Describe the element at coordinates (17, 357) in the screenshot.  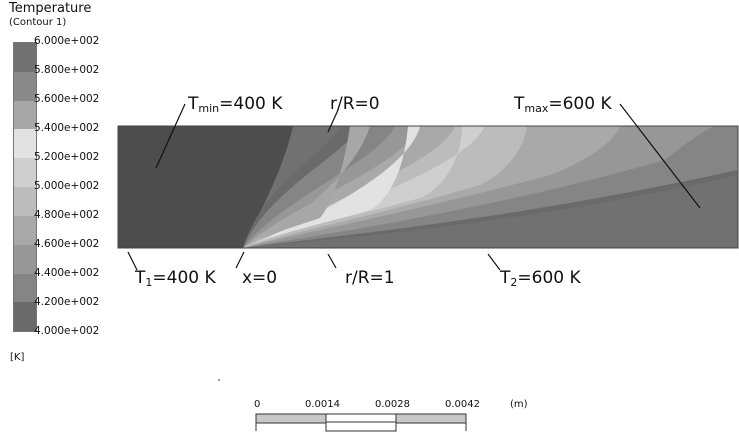
I see `legend-unit: [K]` at that location.